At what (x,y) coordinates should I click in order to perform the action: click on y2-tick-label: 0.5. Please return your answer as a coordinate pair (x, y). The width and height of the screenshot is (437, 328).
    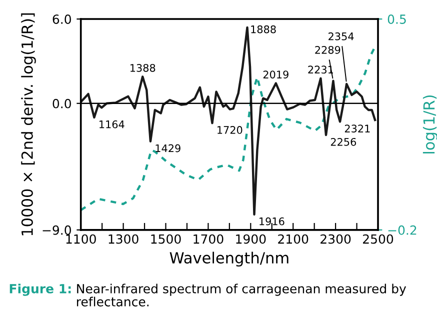
    Looking at the image, I should click on (397, 19).